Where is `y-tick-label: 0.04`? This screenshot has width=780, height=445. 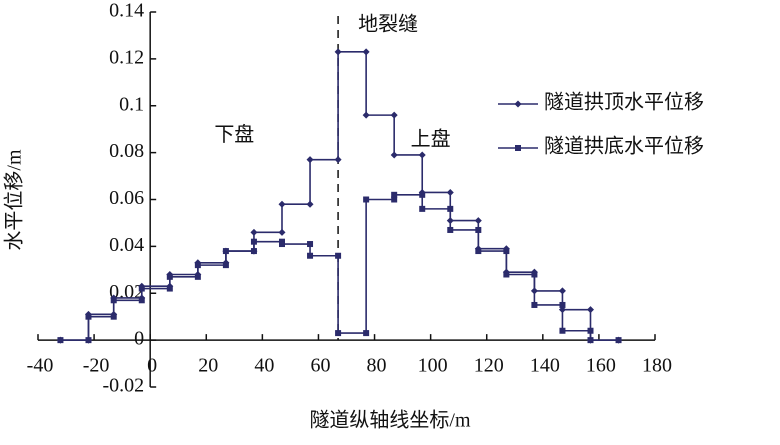 y-tick-label: 0.04 is located at coordinates (126, 245).